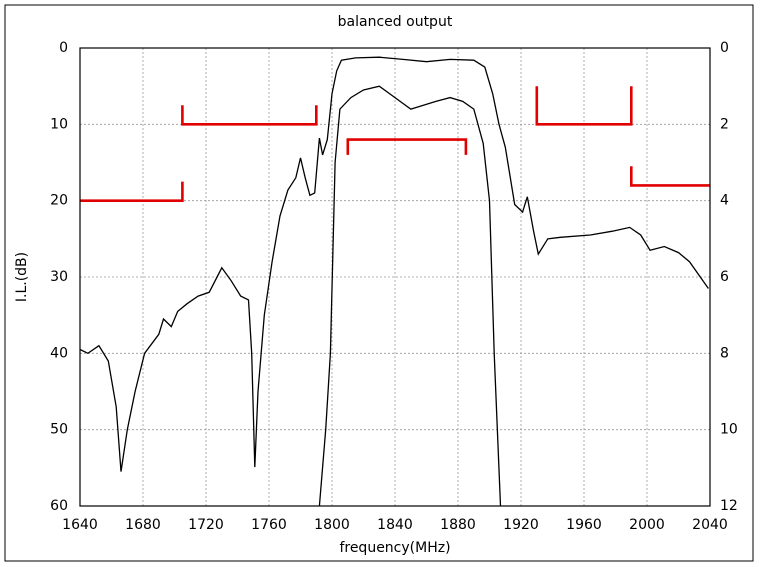  What do you see at coordinates (332, 525) in the screenshot?
I see `x-tick-label: 1800` at bounding box center [332, 525].